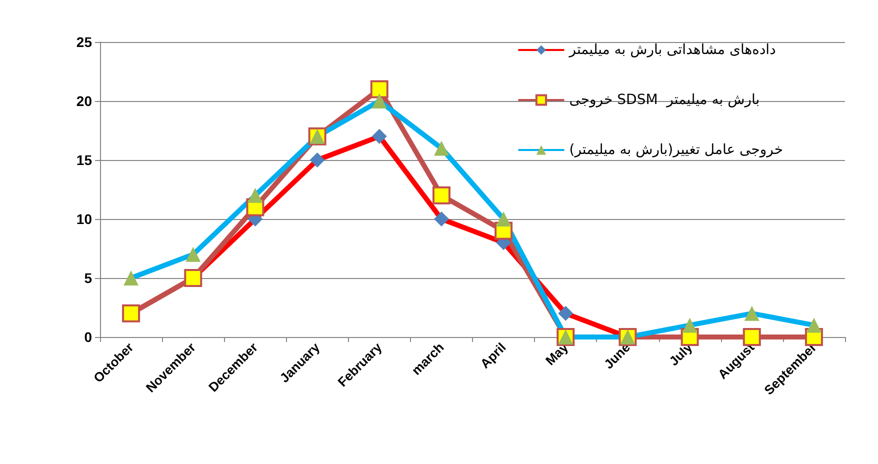 This screenshot has height=464, width=878. I want to click on legend-label: داده‌های مشاهداتی بارش به میلیمتر, so click(672, 50).